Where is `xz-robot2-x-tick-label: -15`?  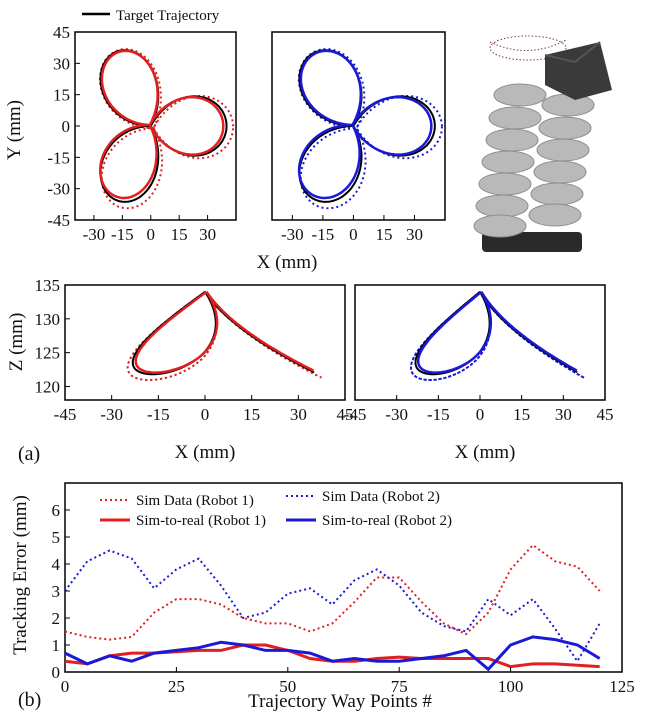 xz-robot2-x-tick-label: -15 is located at coordinates (438, 414).